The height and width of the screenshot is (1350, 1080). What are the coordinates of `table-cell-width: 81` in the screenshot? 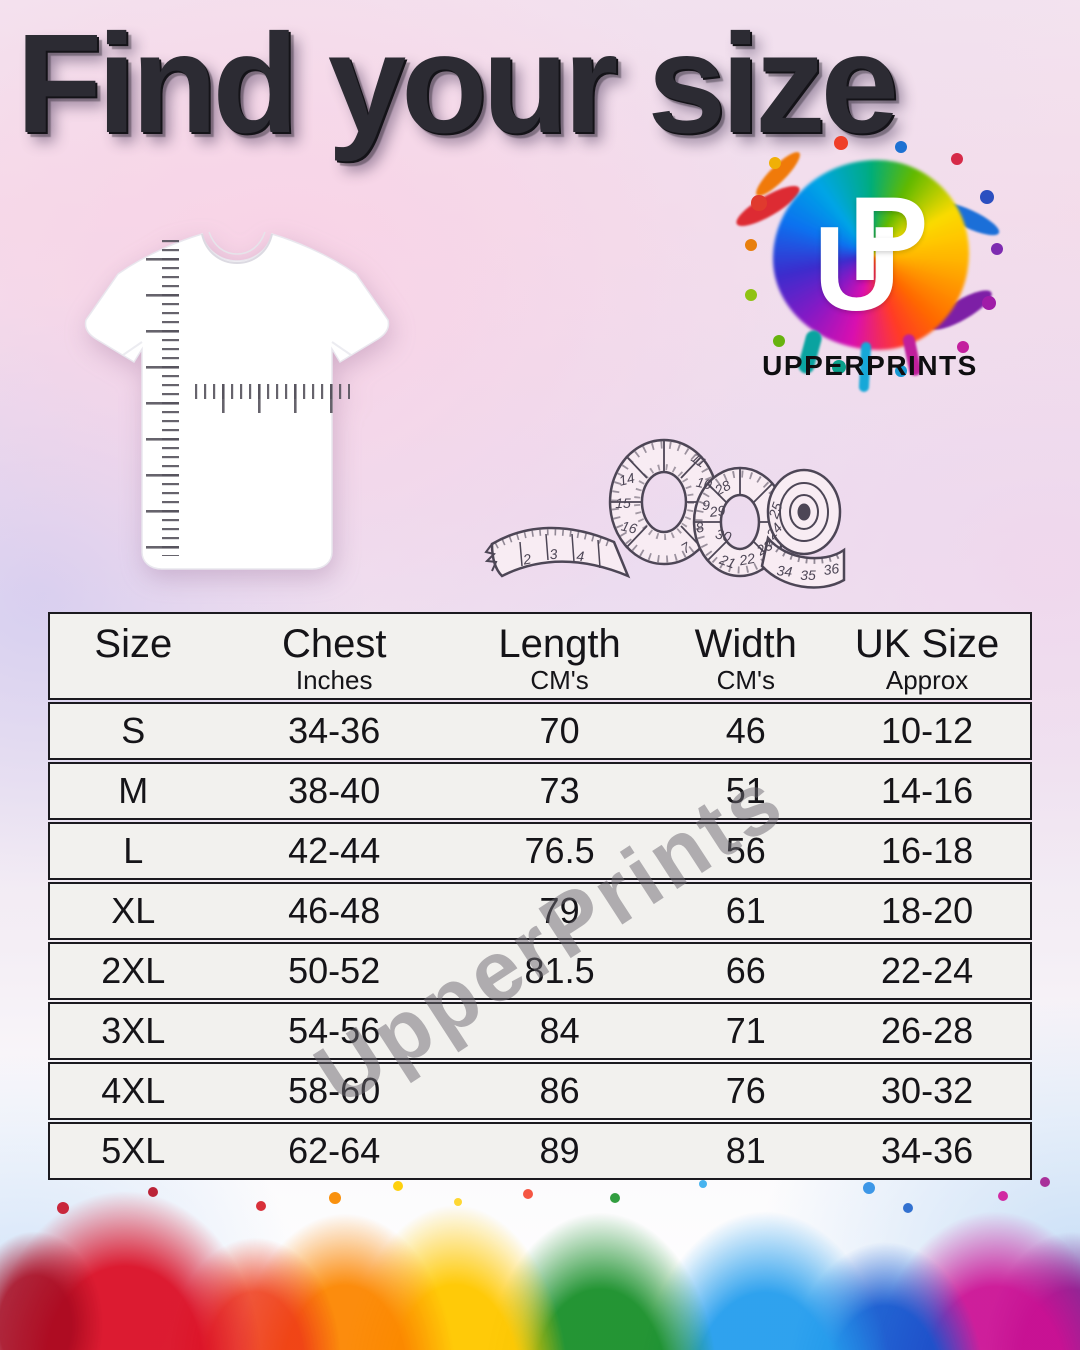 It's located at (745, 1150).